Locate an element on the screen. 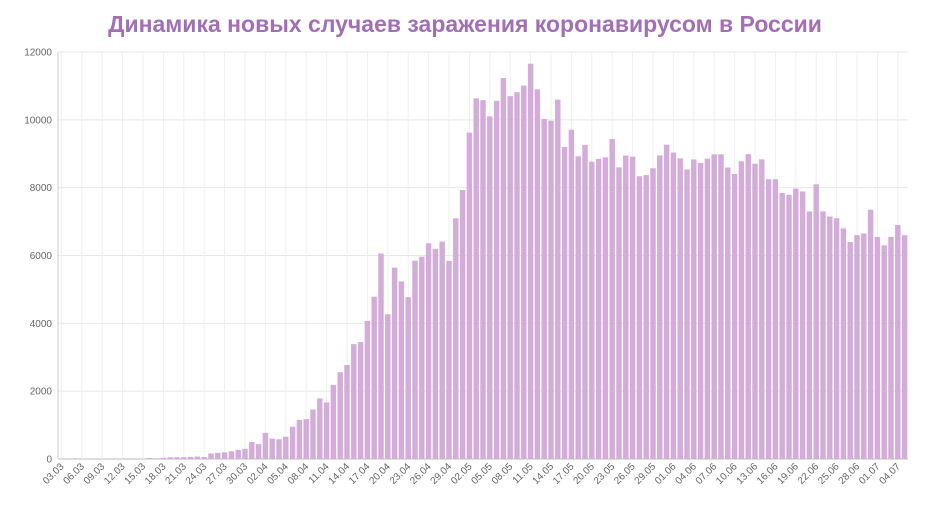  x-tick-label: 08.04 is located at coordinates (299, 474).